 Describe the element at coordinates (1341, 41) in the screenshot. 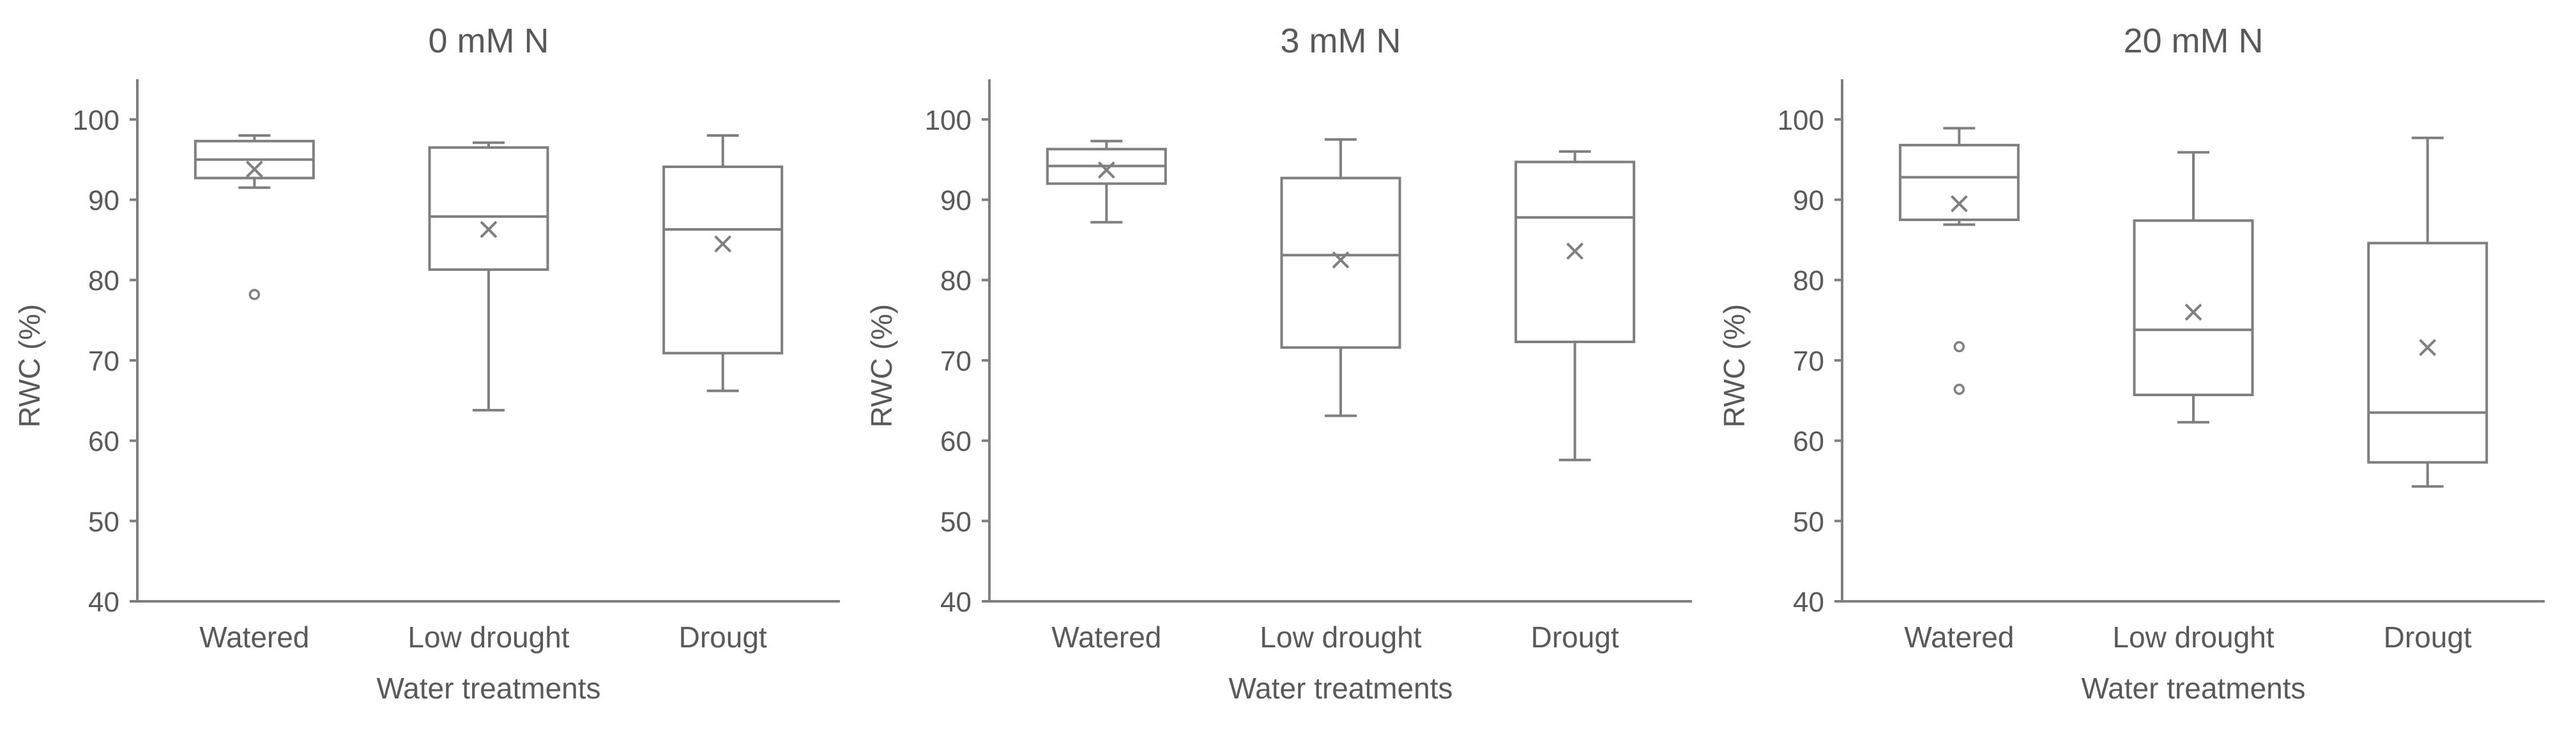

I see `chart-title: 3 mM N` at that location.